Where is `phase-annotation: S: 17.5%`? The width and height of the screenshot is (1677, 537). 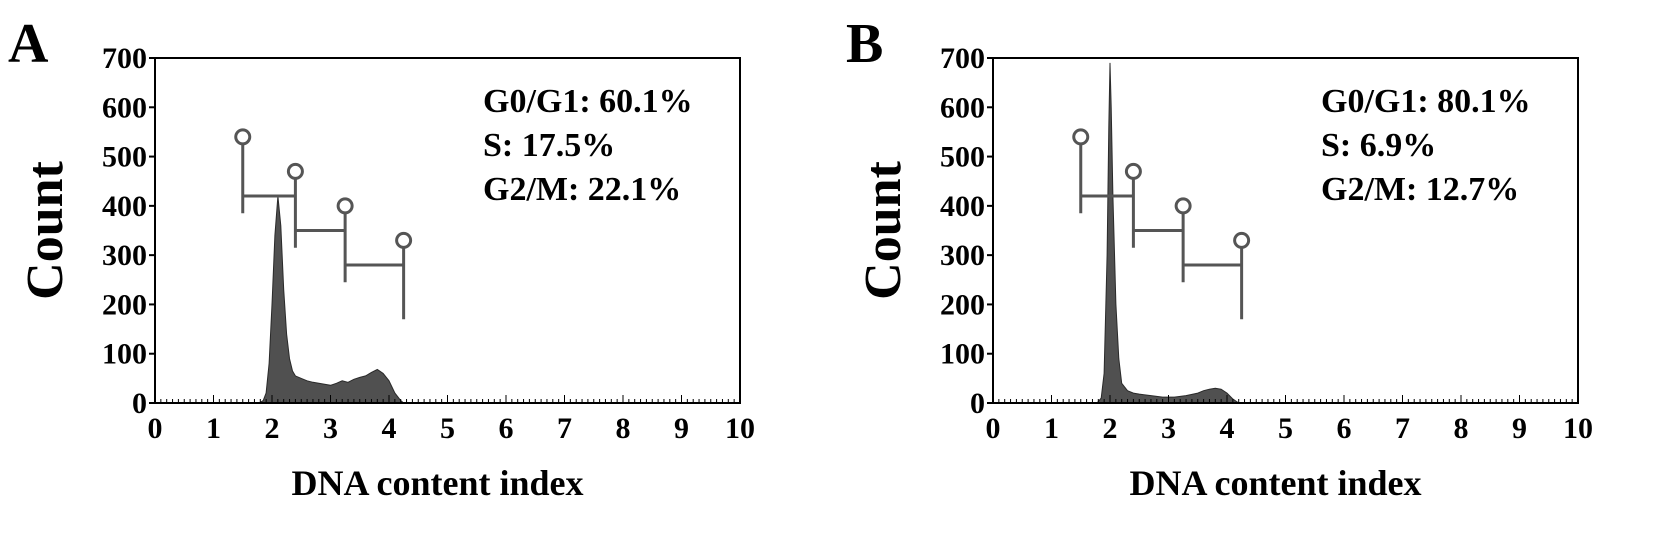 phase-annotation: S: 17.5% is located at coordinates (549, 145).